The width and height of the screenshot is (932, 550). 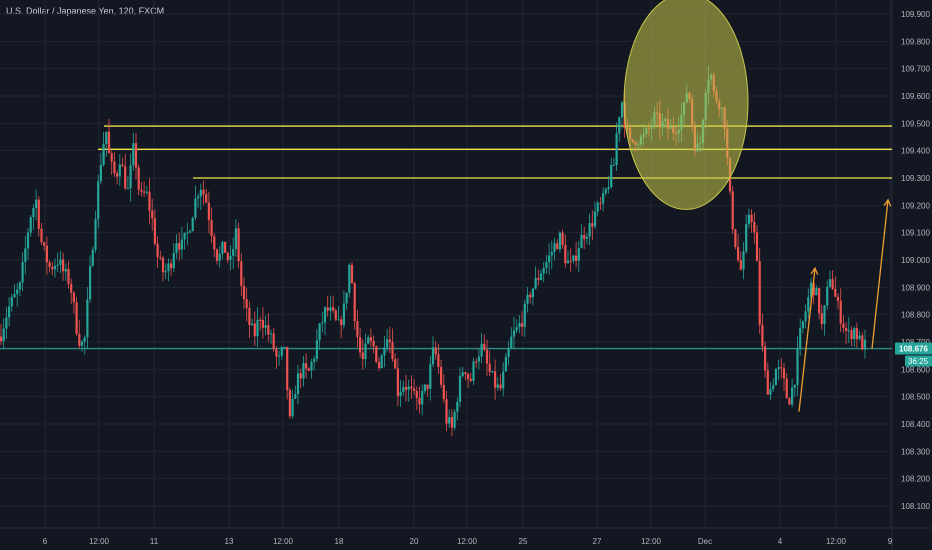 What do you see at coordinates (686, 105) in the screenshot?
I see `highlight-ellipse` at bounding box center [686, 105].